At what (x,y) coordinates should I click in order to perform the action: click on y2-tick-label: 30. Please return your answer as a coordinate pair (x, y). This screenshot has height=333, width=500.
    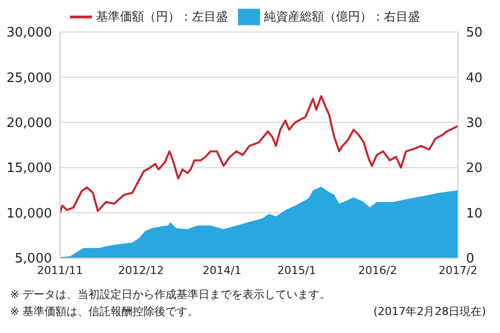
    Looking at the image, I should click on (474, 124).